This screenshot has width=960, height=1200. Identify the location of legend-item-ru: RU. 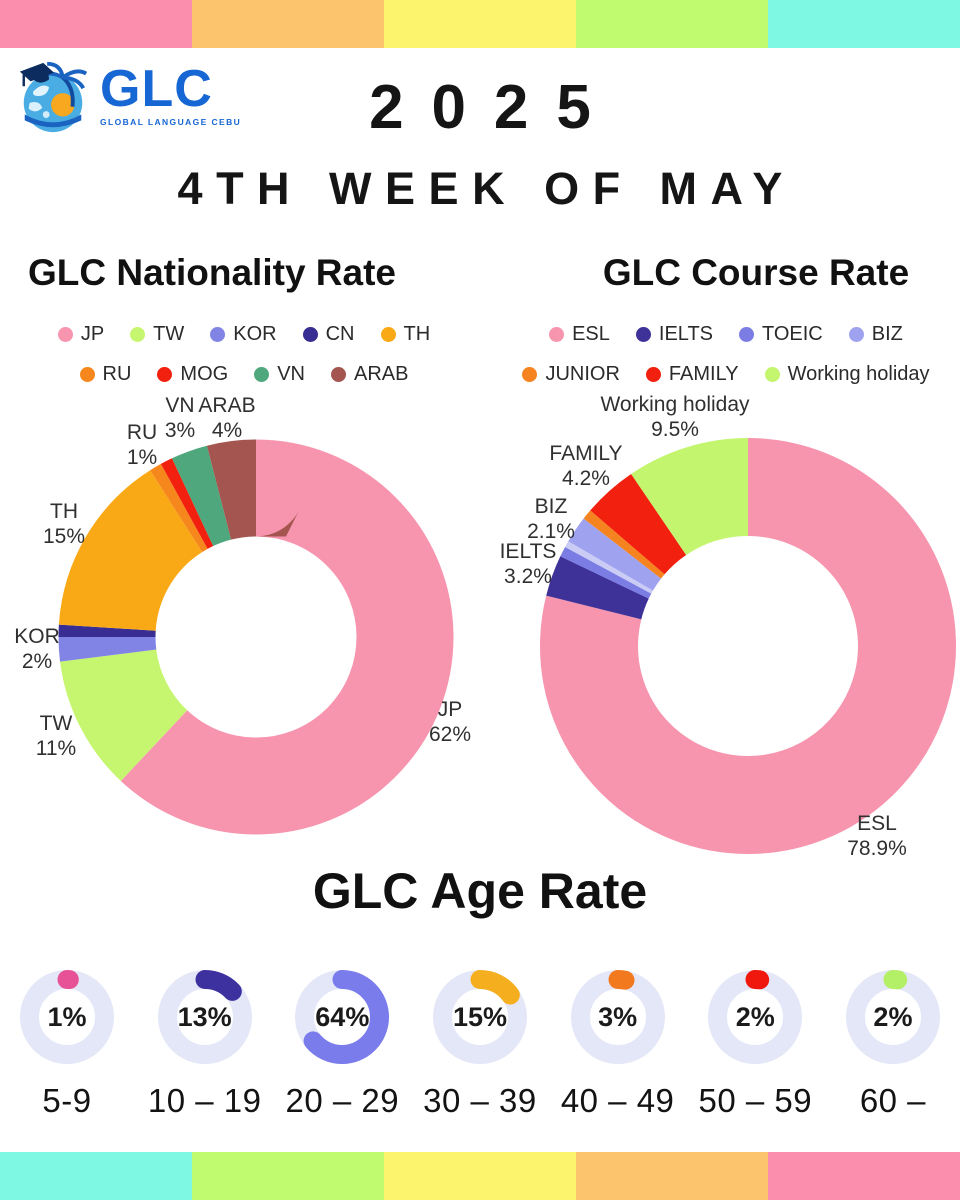
(105, 374).